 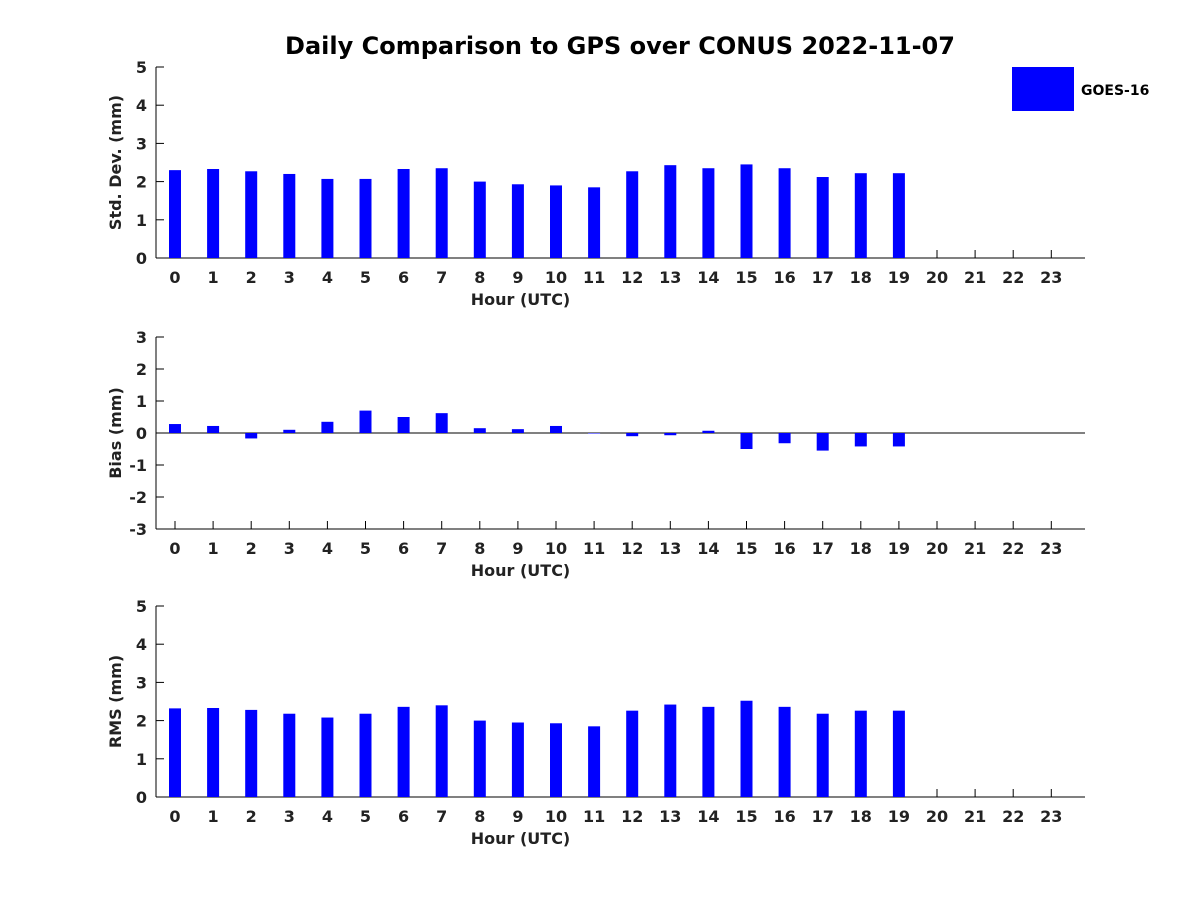 What do you see at coordinates (115, 701) in the screenshot?
I see `y-axis-label: RMS (mm)` at bounding box center [115, 701].